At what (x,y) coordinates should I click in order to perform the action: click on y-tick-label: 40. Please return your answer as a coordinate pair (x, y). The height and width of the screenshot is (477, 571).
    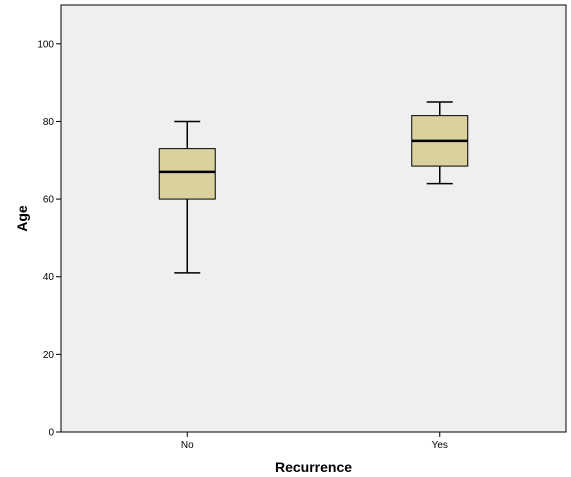
    Looking at the image, I should click on (49, 277).